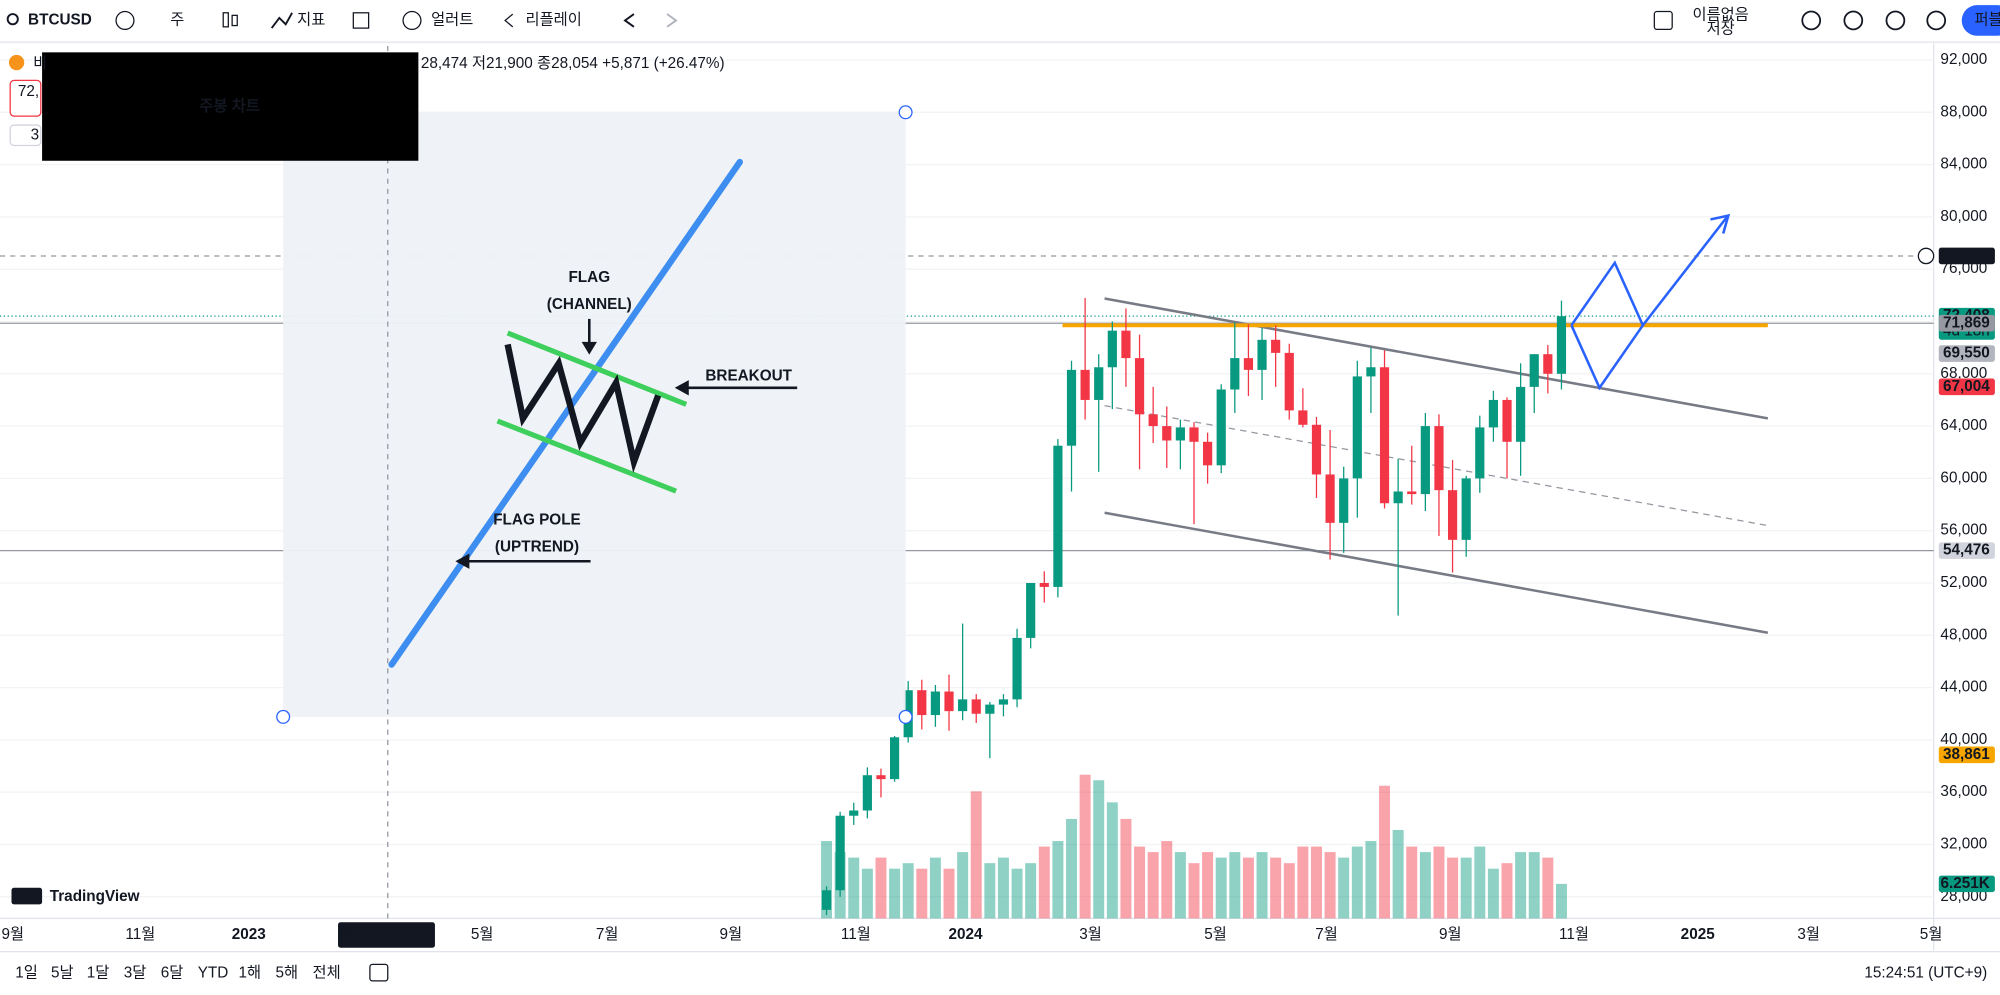 This screenshot has width=2000, height=995. Describe the element at coordinates (1721, 14) in the screenshot. I see `layout-name: 이름없음` at that location.